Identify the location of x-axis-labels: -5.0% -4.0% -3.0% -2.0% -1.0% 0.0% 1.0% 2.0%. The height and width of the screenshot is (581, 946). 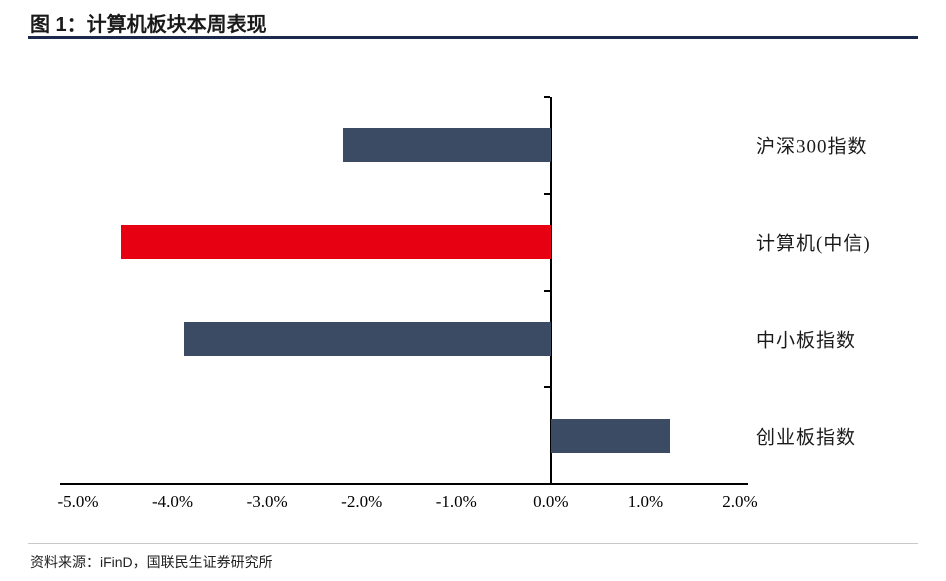
(407, 505).